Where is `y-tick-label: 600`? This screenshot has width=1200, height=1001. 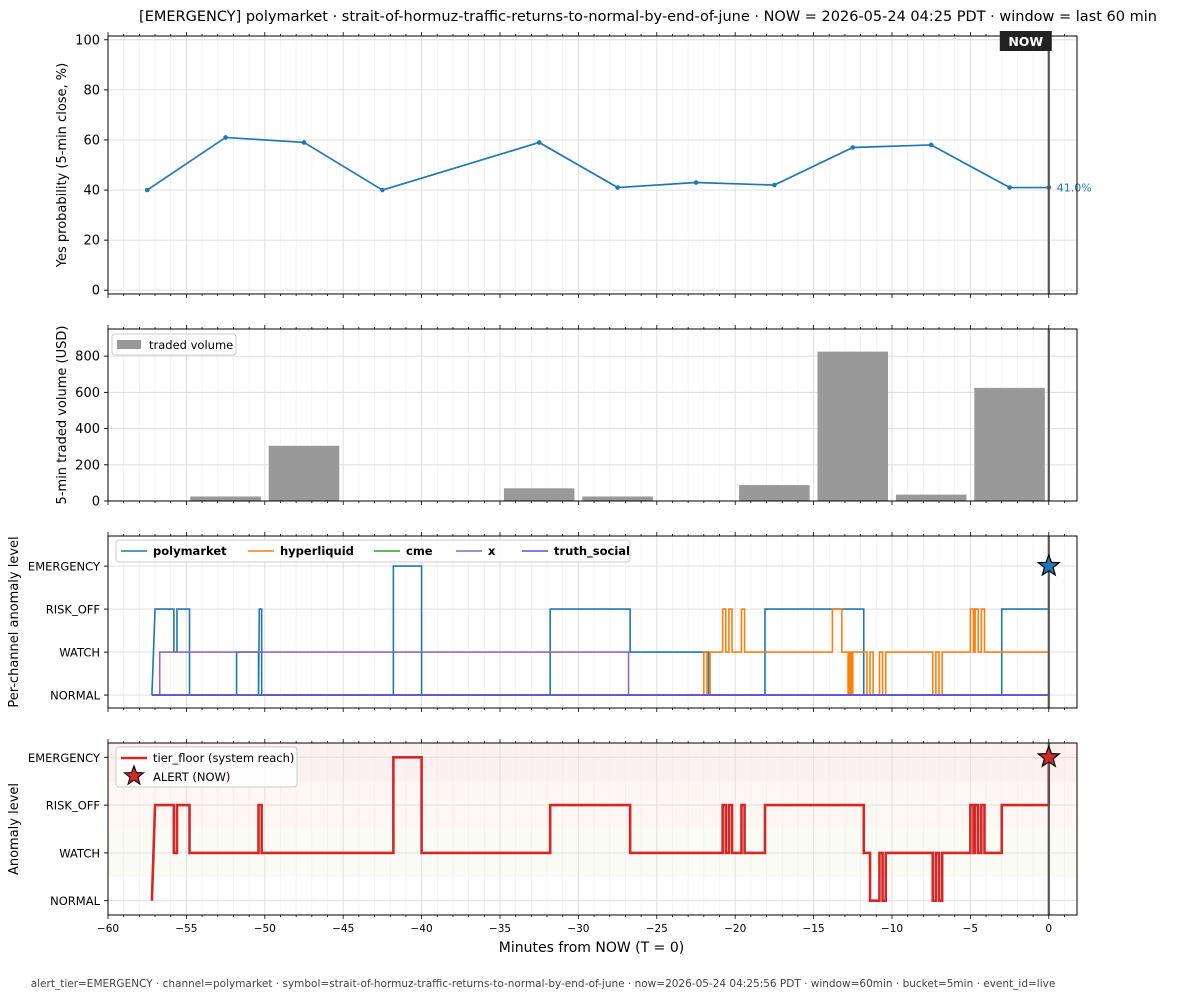
y-tick-label: 600 is located at coordinates (87, 393).